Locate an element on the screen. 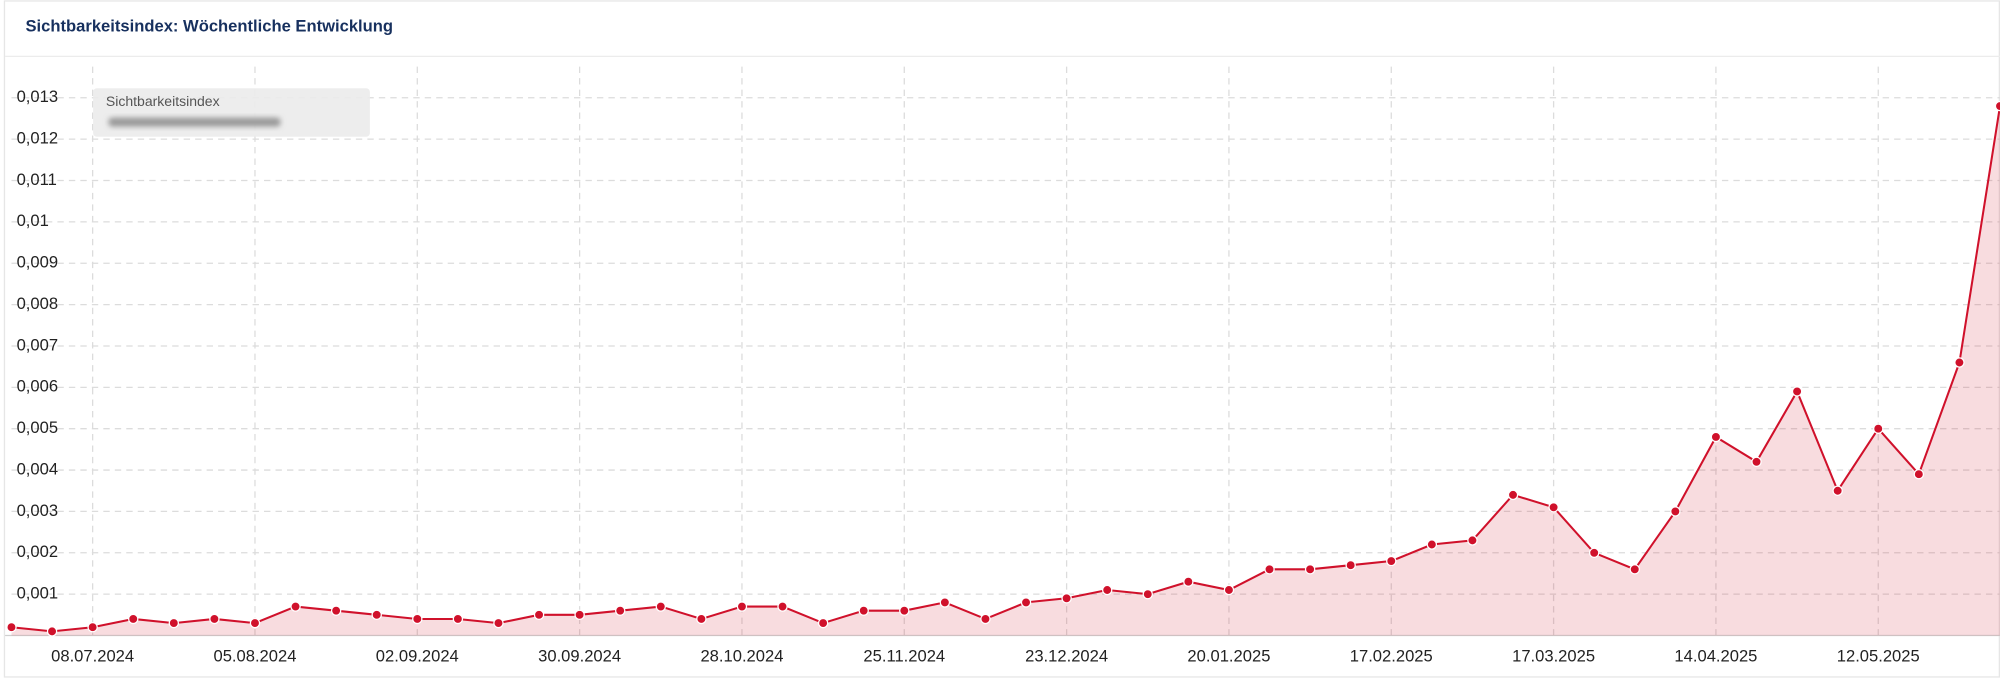  x-tick-label: 12.05.2025 is located at coordinates (1878, 656).